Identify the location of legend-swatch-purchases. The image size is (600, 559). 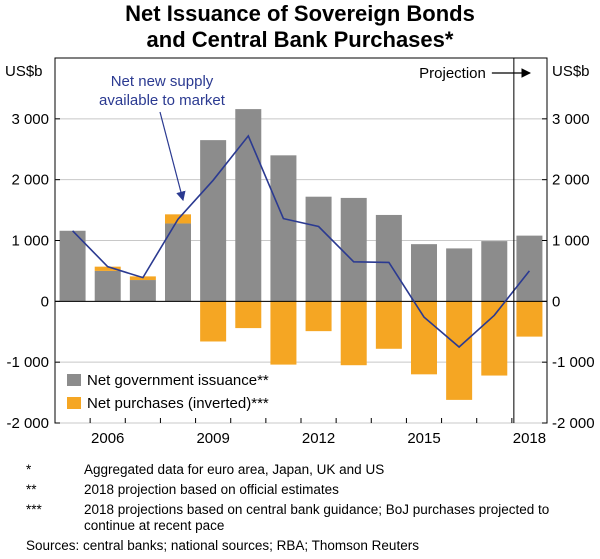
(74, 403).